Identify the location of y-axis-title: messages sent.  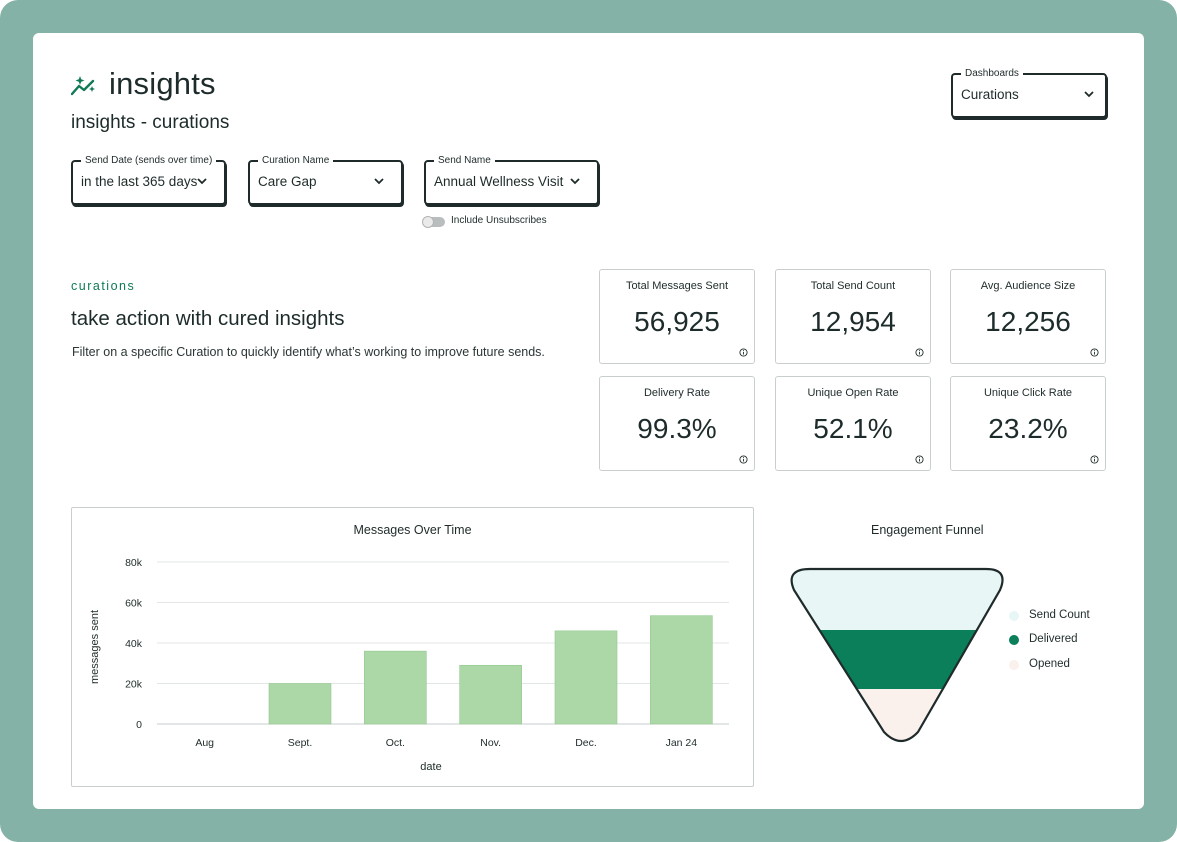
(95, 647).